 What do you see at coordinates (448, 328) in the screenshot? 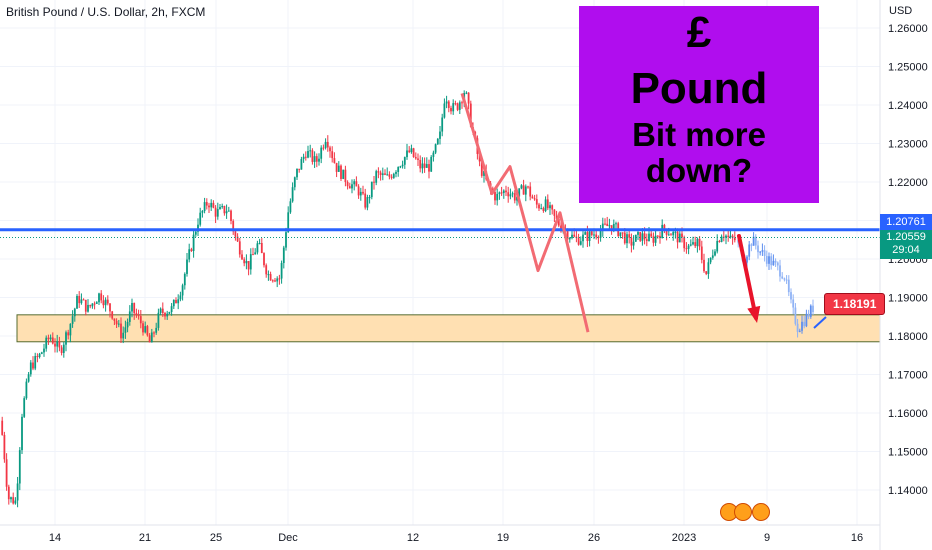
I see `support-zone` at bounding box center [448, 328].